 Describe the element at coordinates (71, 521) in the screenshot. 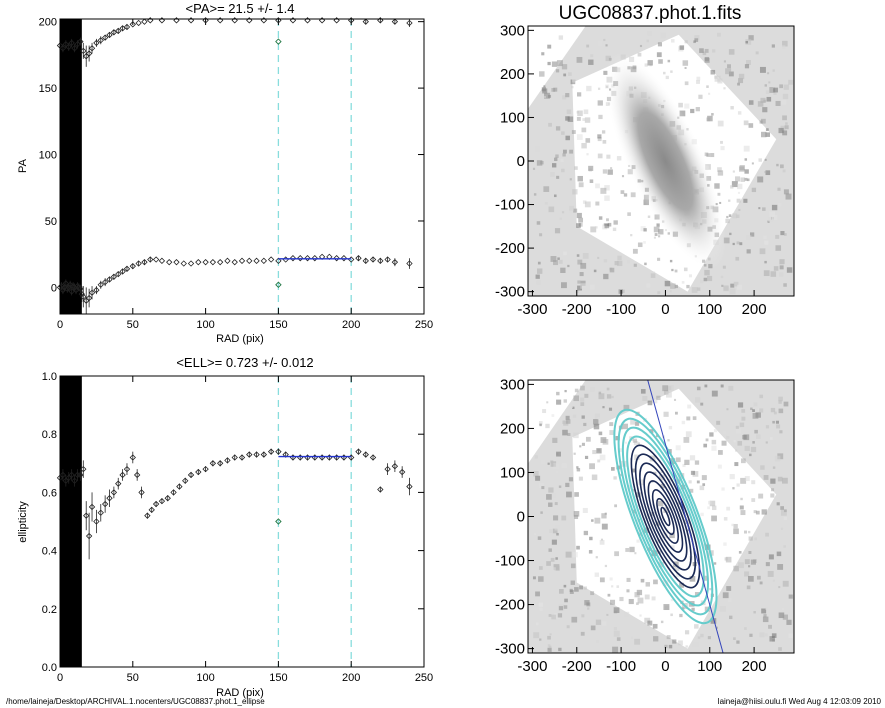

I see `ell-core-band` at that location.